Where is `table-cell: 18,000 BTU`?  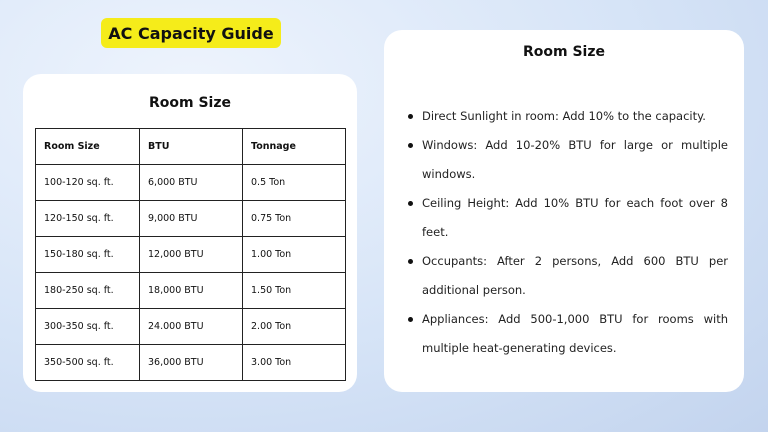
table-cell: 18,000 BTU is located at coordinates (191, 290).